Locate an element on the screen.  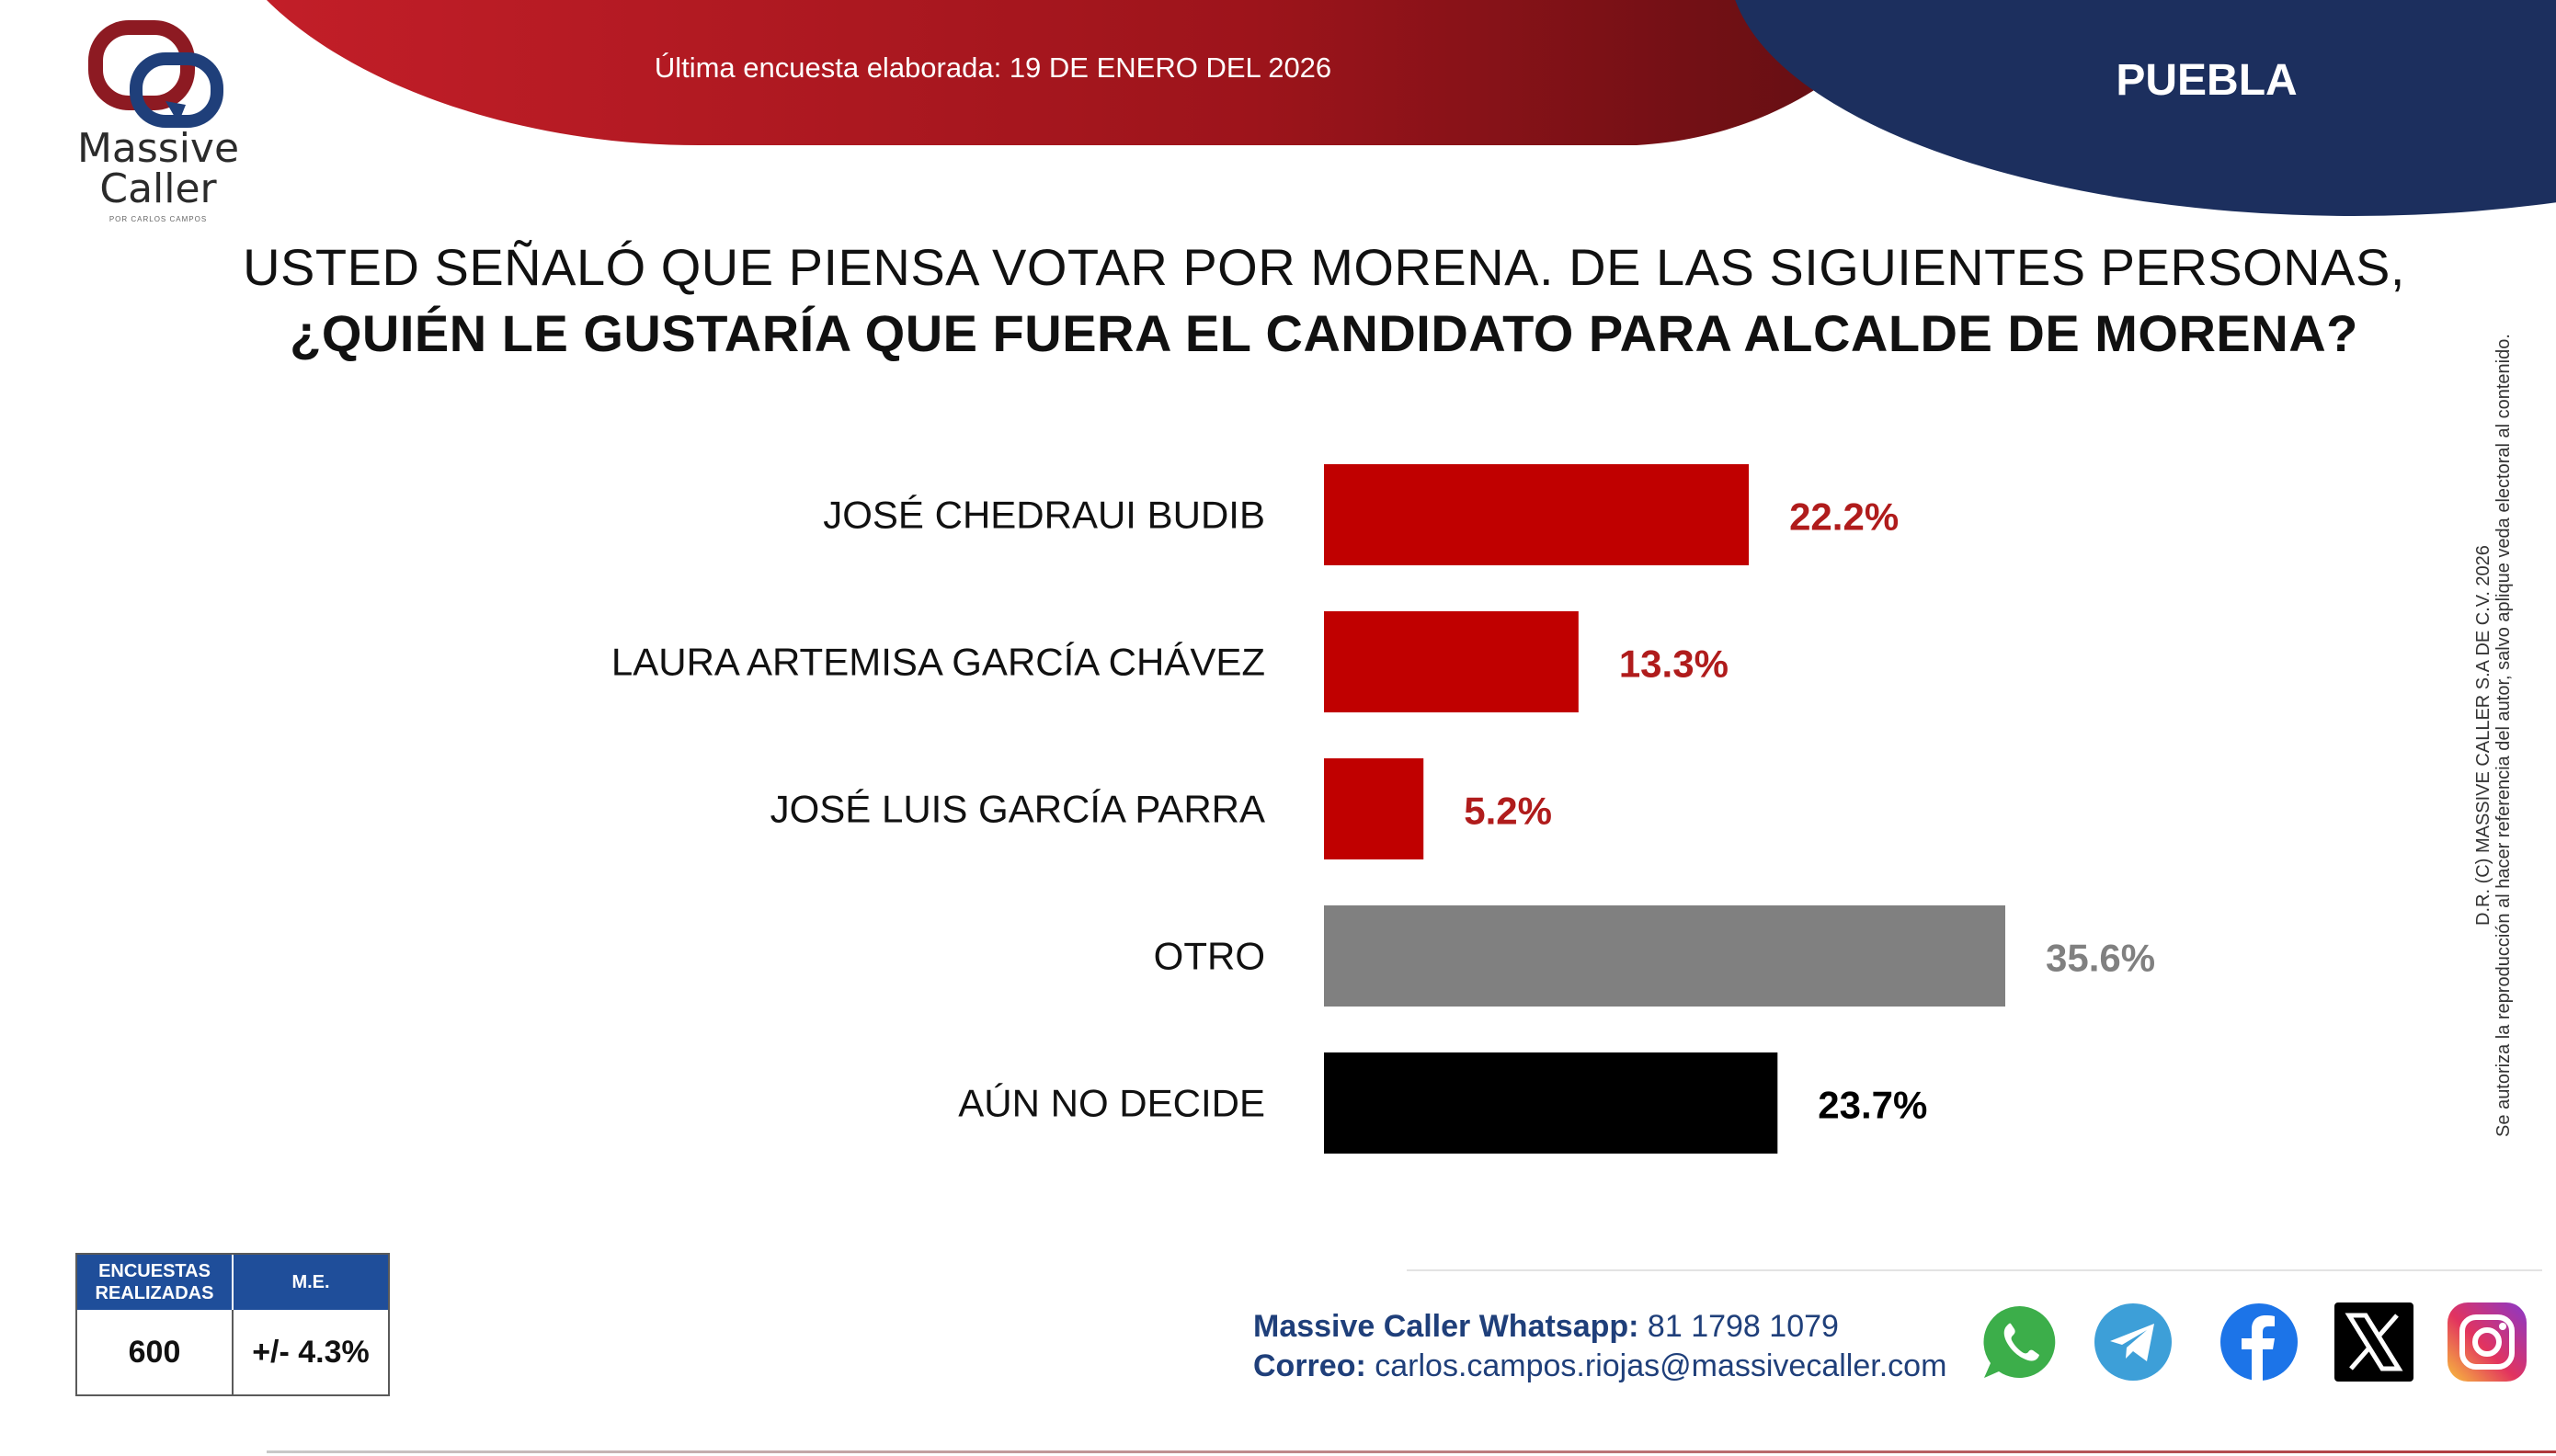
instagram-icon is located at coordinates (2487, 1342).